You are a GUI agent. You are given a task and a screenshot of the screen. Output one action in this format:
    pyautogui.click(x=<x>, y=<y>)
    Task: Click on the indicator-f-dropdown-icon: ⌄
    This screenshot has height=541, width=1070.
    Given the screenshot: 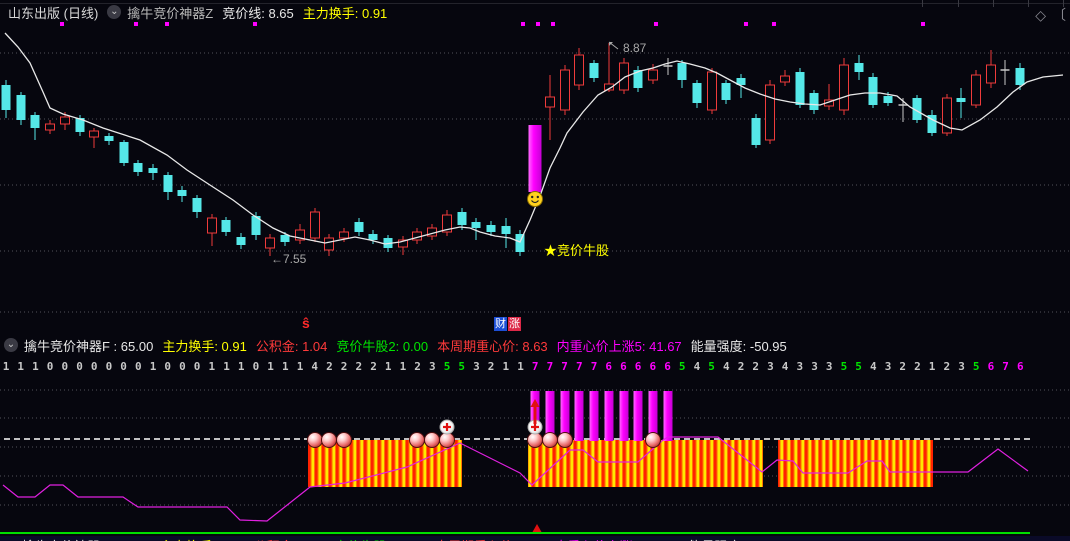 What is the action you would take?
    pyautogui.click(x=11, y=345)
    